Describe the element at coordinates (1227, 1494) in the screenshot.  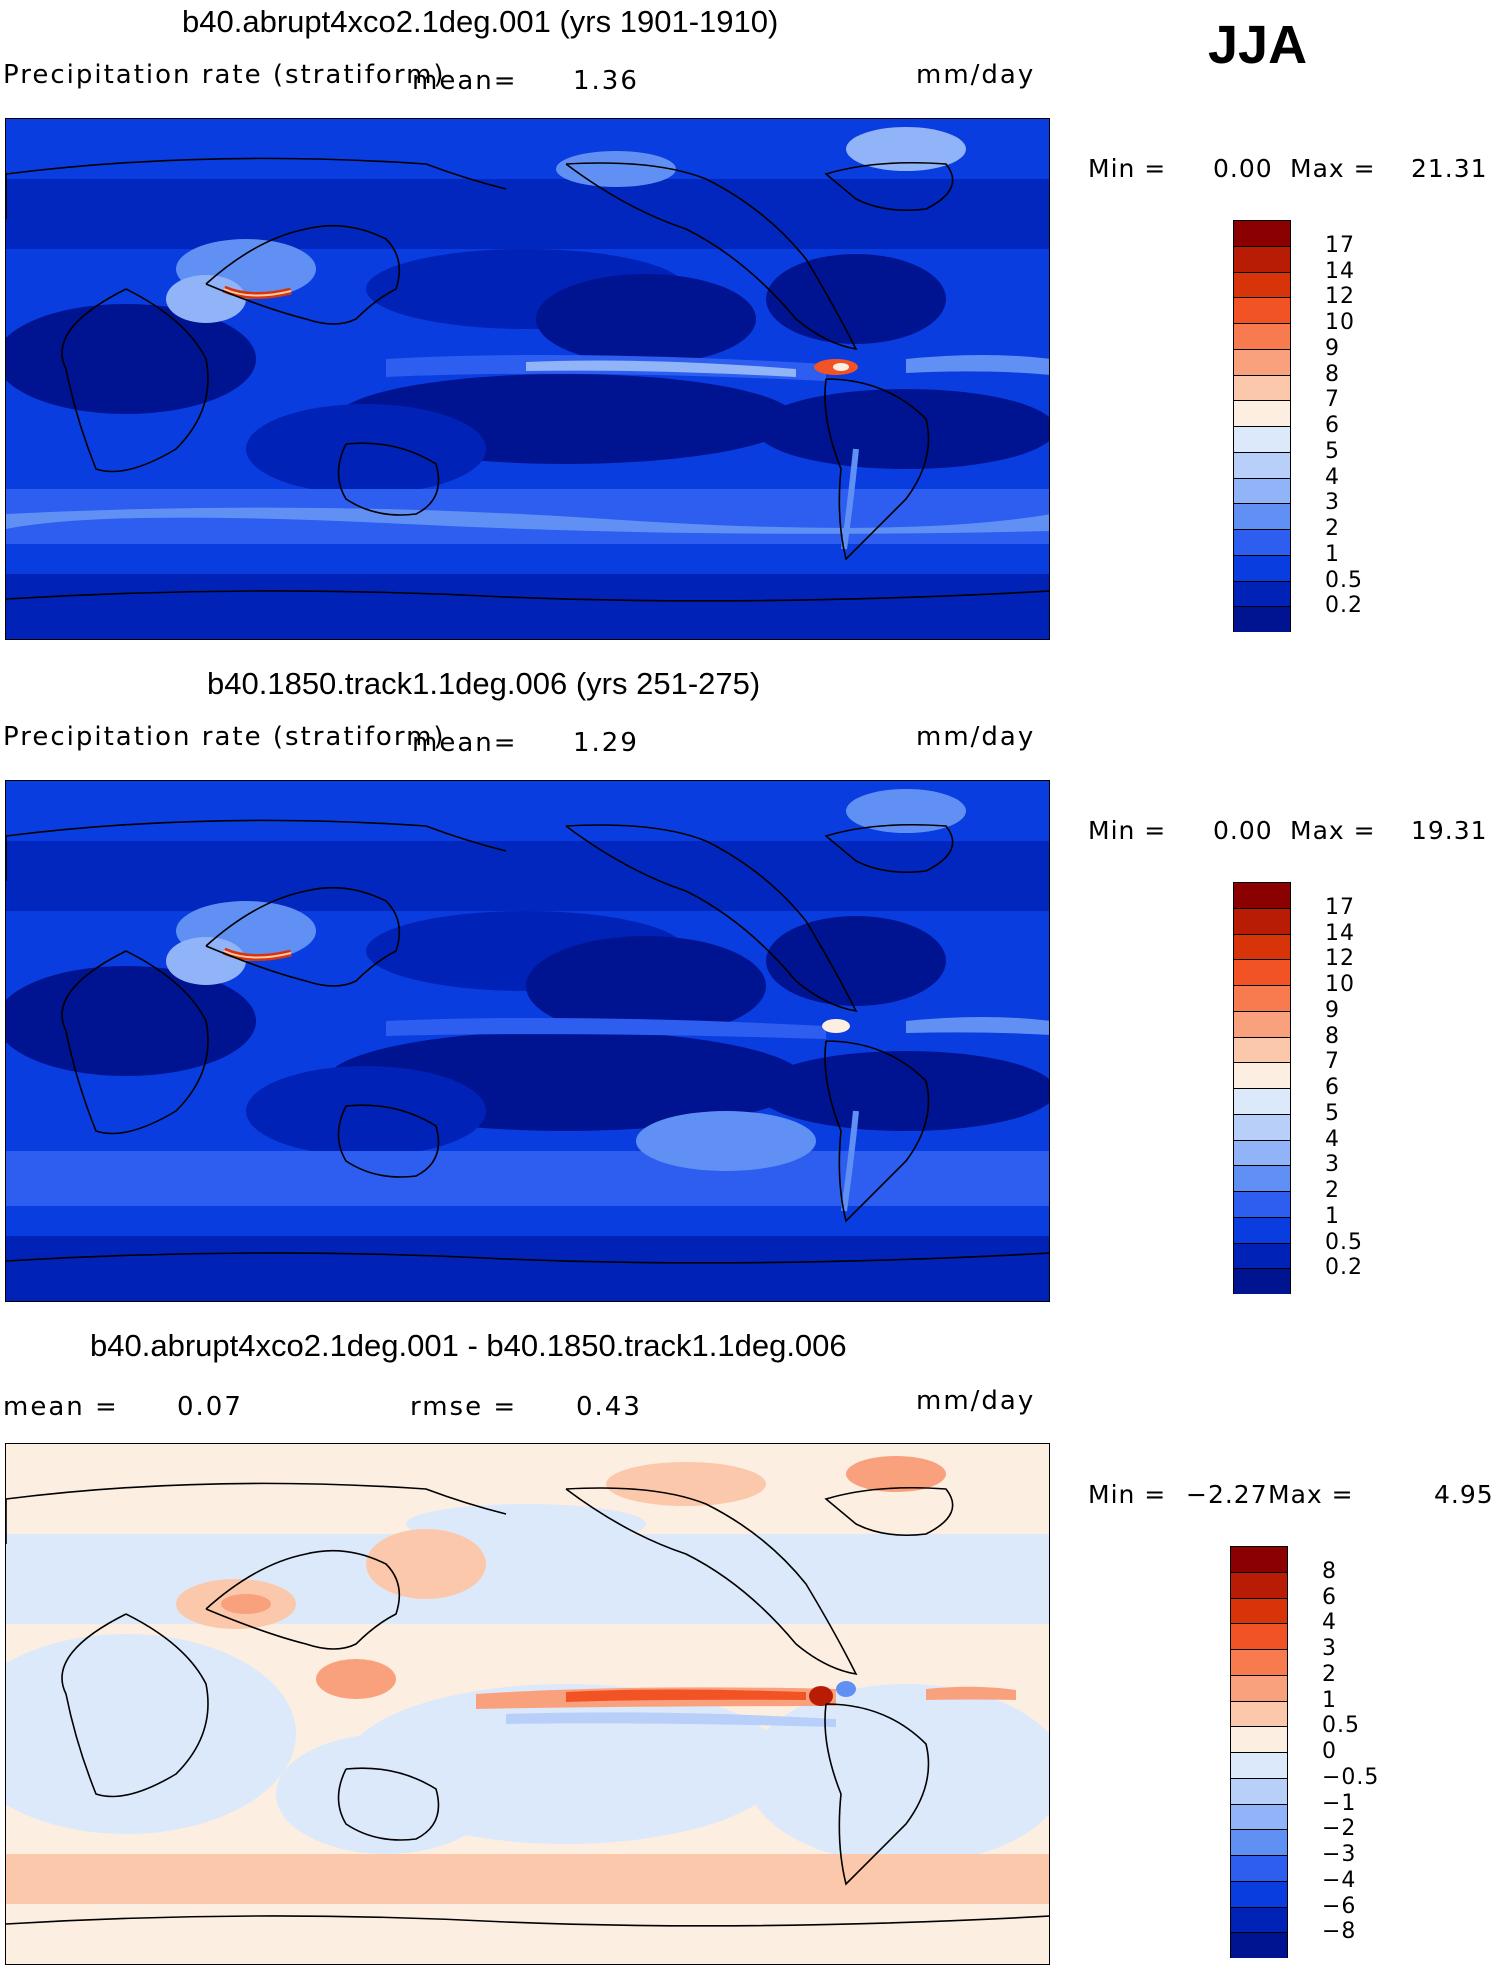
I see `min-value: −2.27` at that location.